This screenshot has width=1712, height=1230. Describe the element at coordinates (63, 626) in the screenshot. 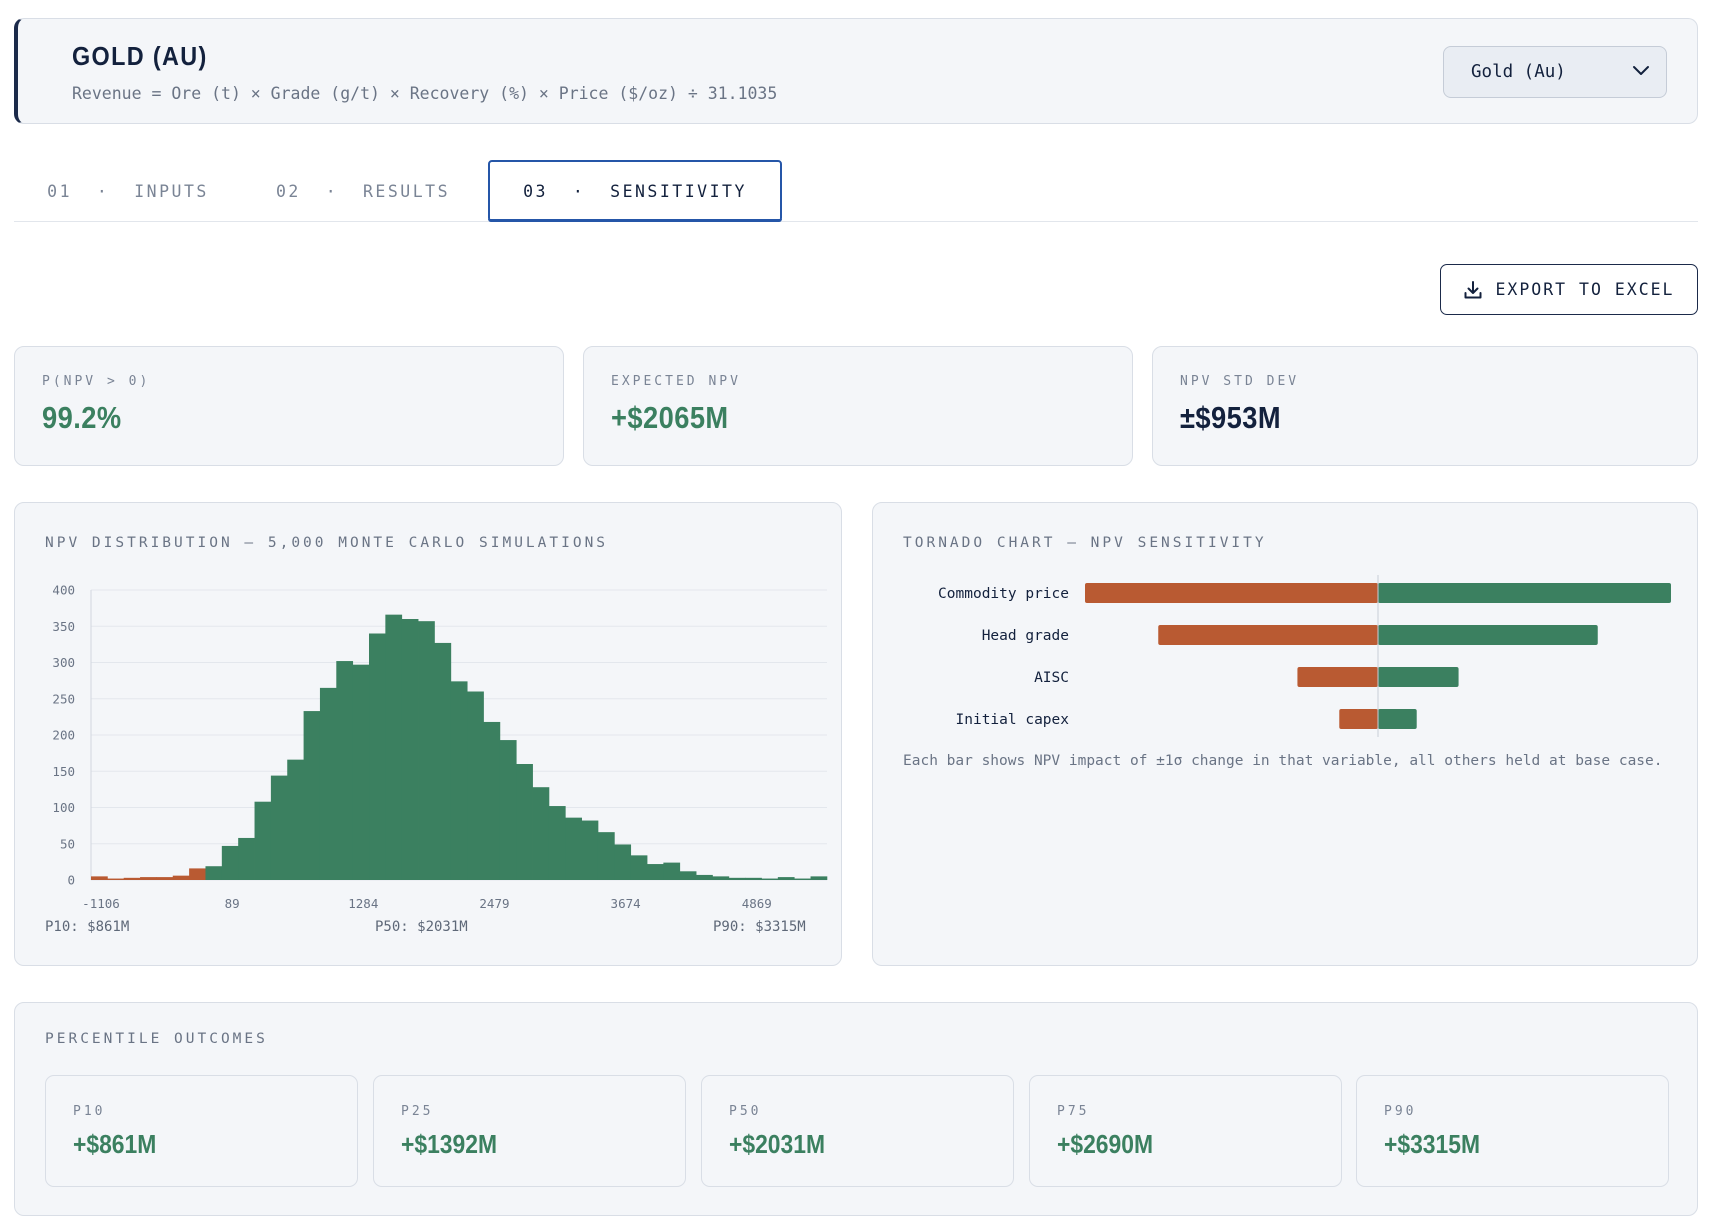

I see `histogram-y-tick-label: 350` at that location.